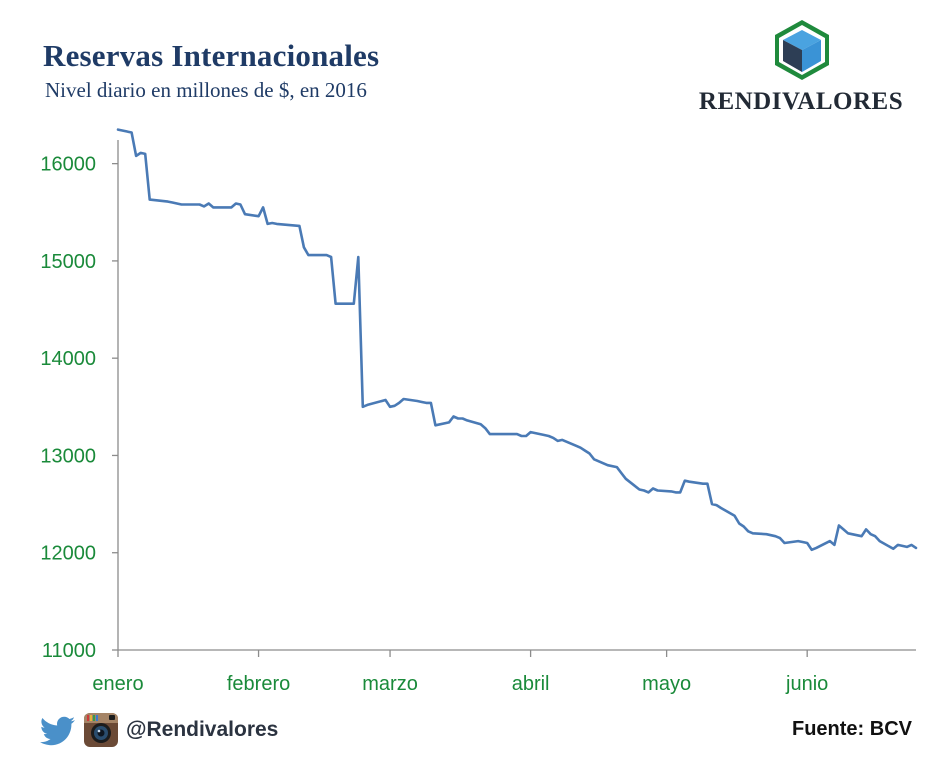 This screenshot has height=762, width=952. Describe the element at coordinates (202, 729) in the screenshot. I see `social-handle: @Rendivalores` at that location.